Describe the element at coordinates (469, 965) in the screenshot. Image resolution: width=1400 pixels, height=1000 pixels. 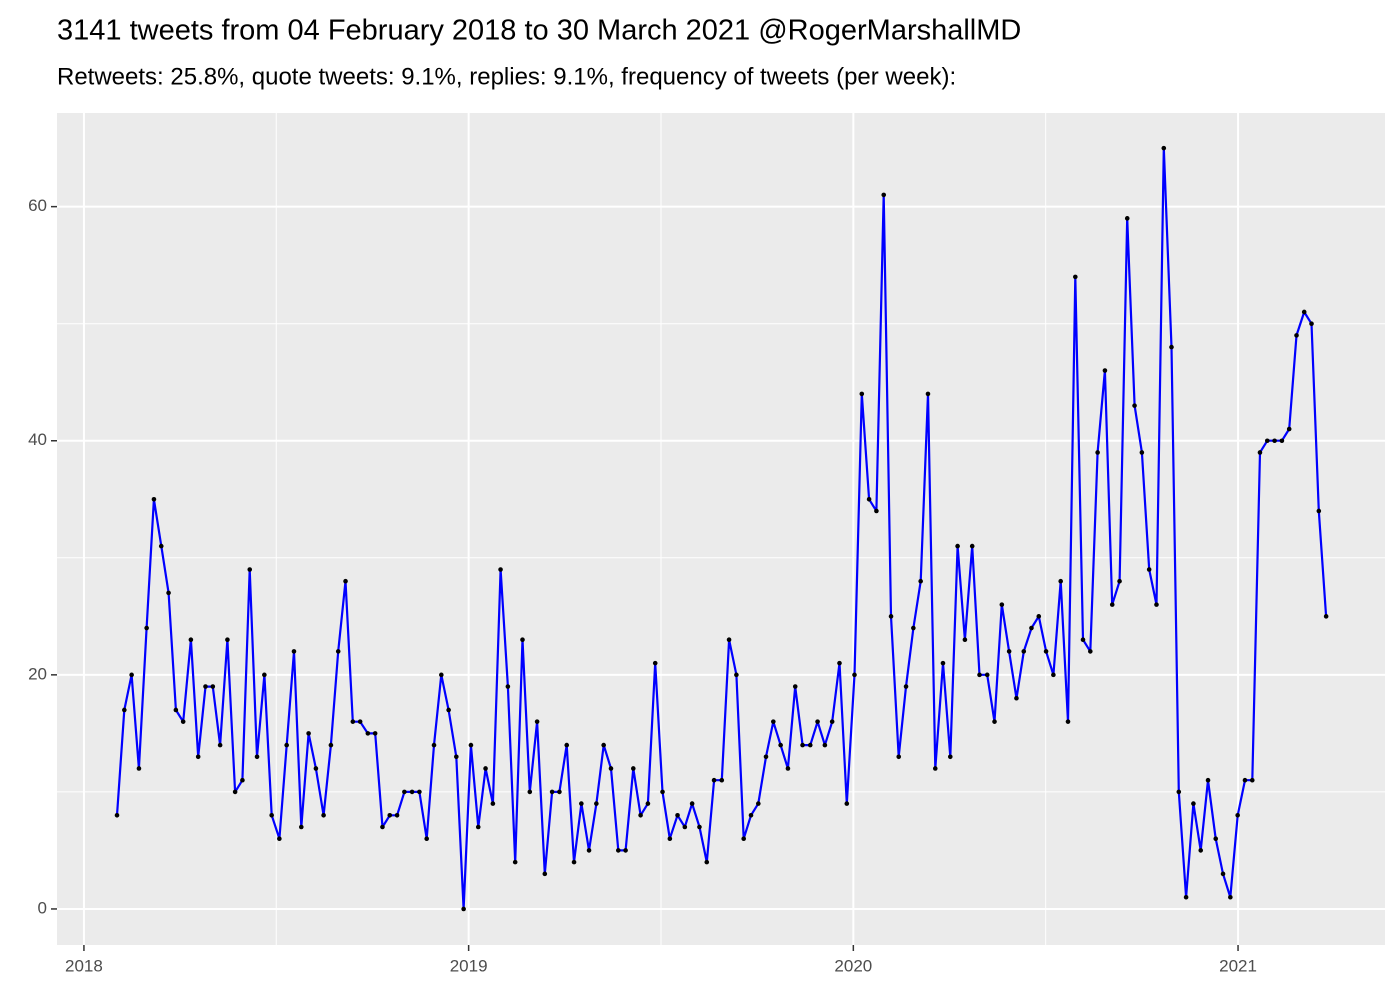
I see `x-tick-label: 2019` at that location.